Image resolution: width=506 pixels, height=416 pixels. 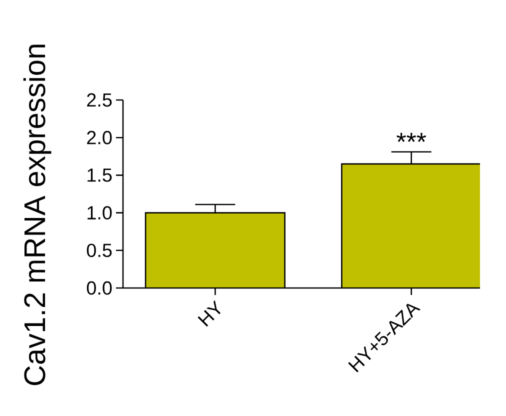 What do you see at coordinates (99, 100) in the screenshot?
I see `y-tick-label: 2.5` at bounding box center [99, 100].